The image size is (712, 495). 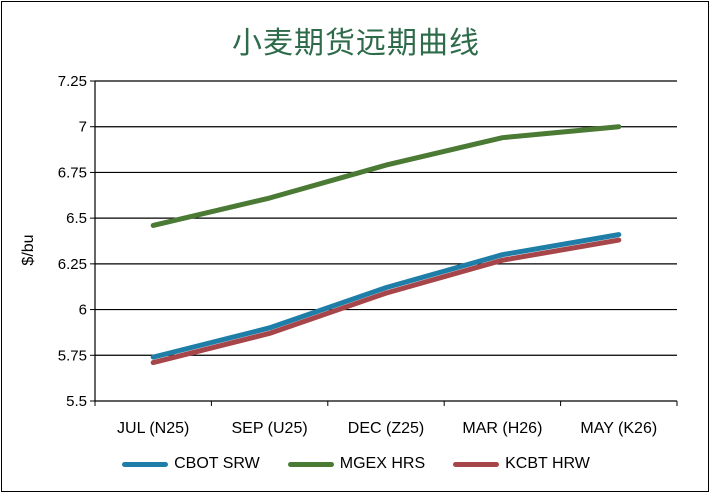 I want to click on series-line-mgex-hrs, so click(x=386, y=176).